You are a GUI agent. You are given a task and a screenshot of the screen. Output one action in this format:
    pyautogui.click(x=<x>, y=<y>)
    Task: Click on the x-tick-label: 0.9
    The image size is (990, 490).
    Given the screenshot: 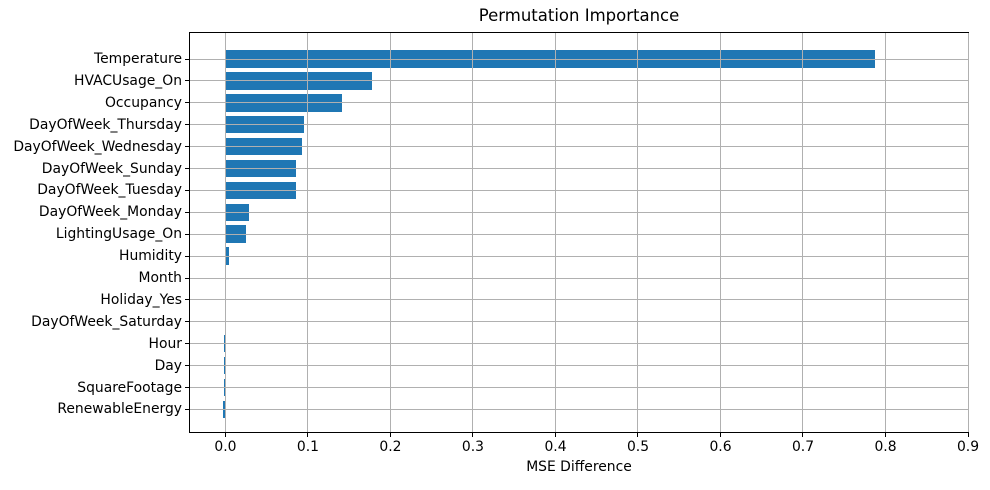 What is the action you would take?
    pyautogui.click(x=968, y=447)
    